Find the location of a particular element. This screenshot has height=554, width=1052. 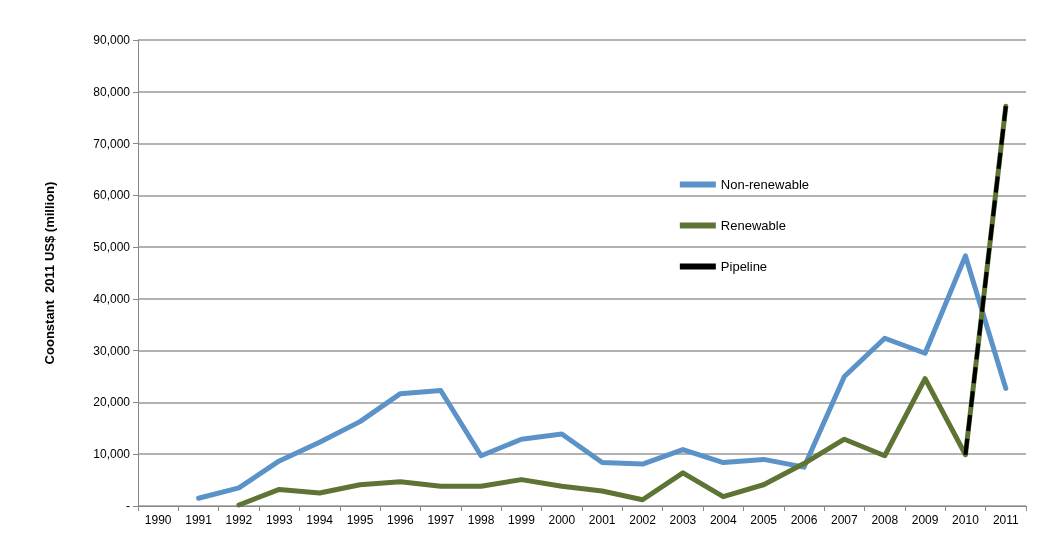

y-tick-label: 80,000 is located at coordinates (112, 91).